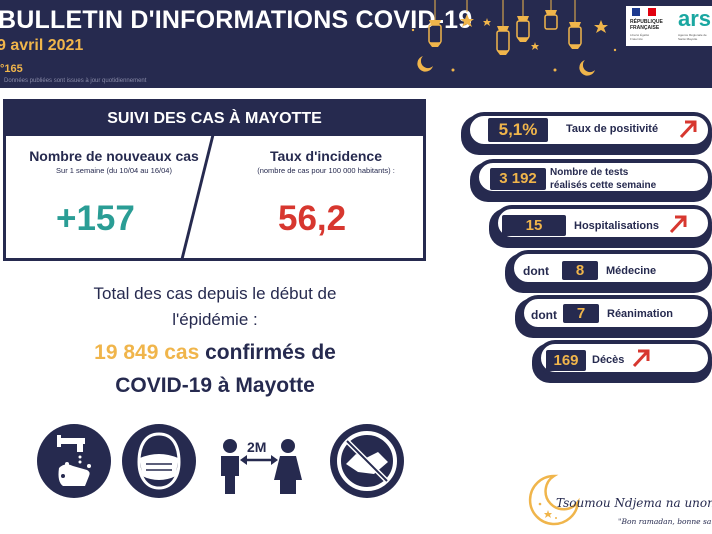 This screenshot has height=534, width=712. What do you see at coordinates (612, 129) in the screenshot?
I see `positivity-label: Taux de positivité` at bounding box center [612, 129].